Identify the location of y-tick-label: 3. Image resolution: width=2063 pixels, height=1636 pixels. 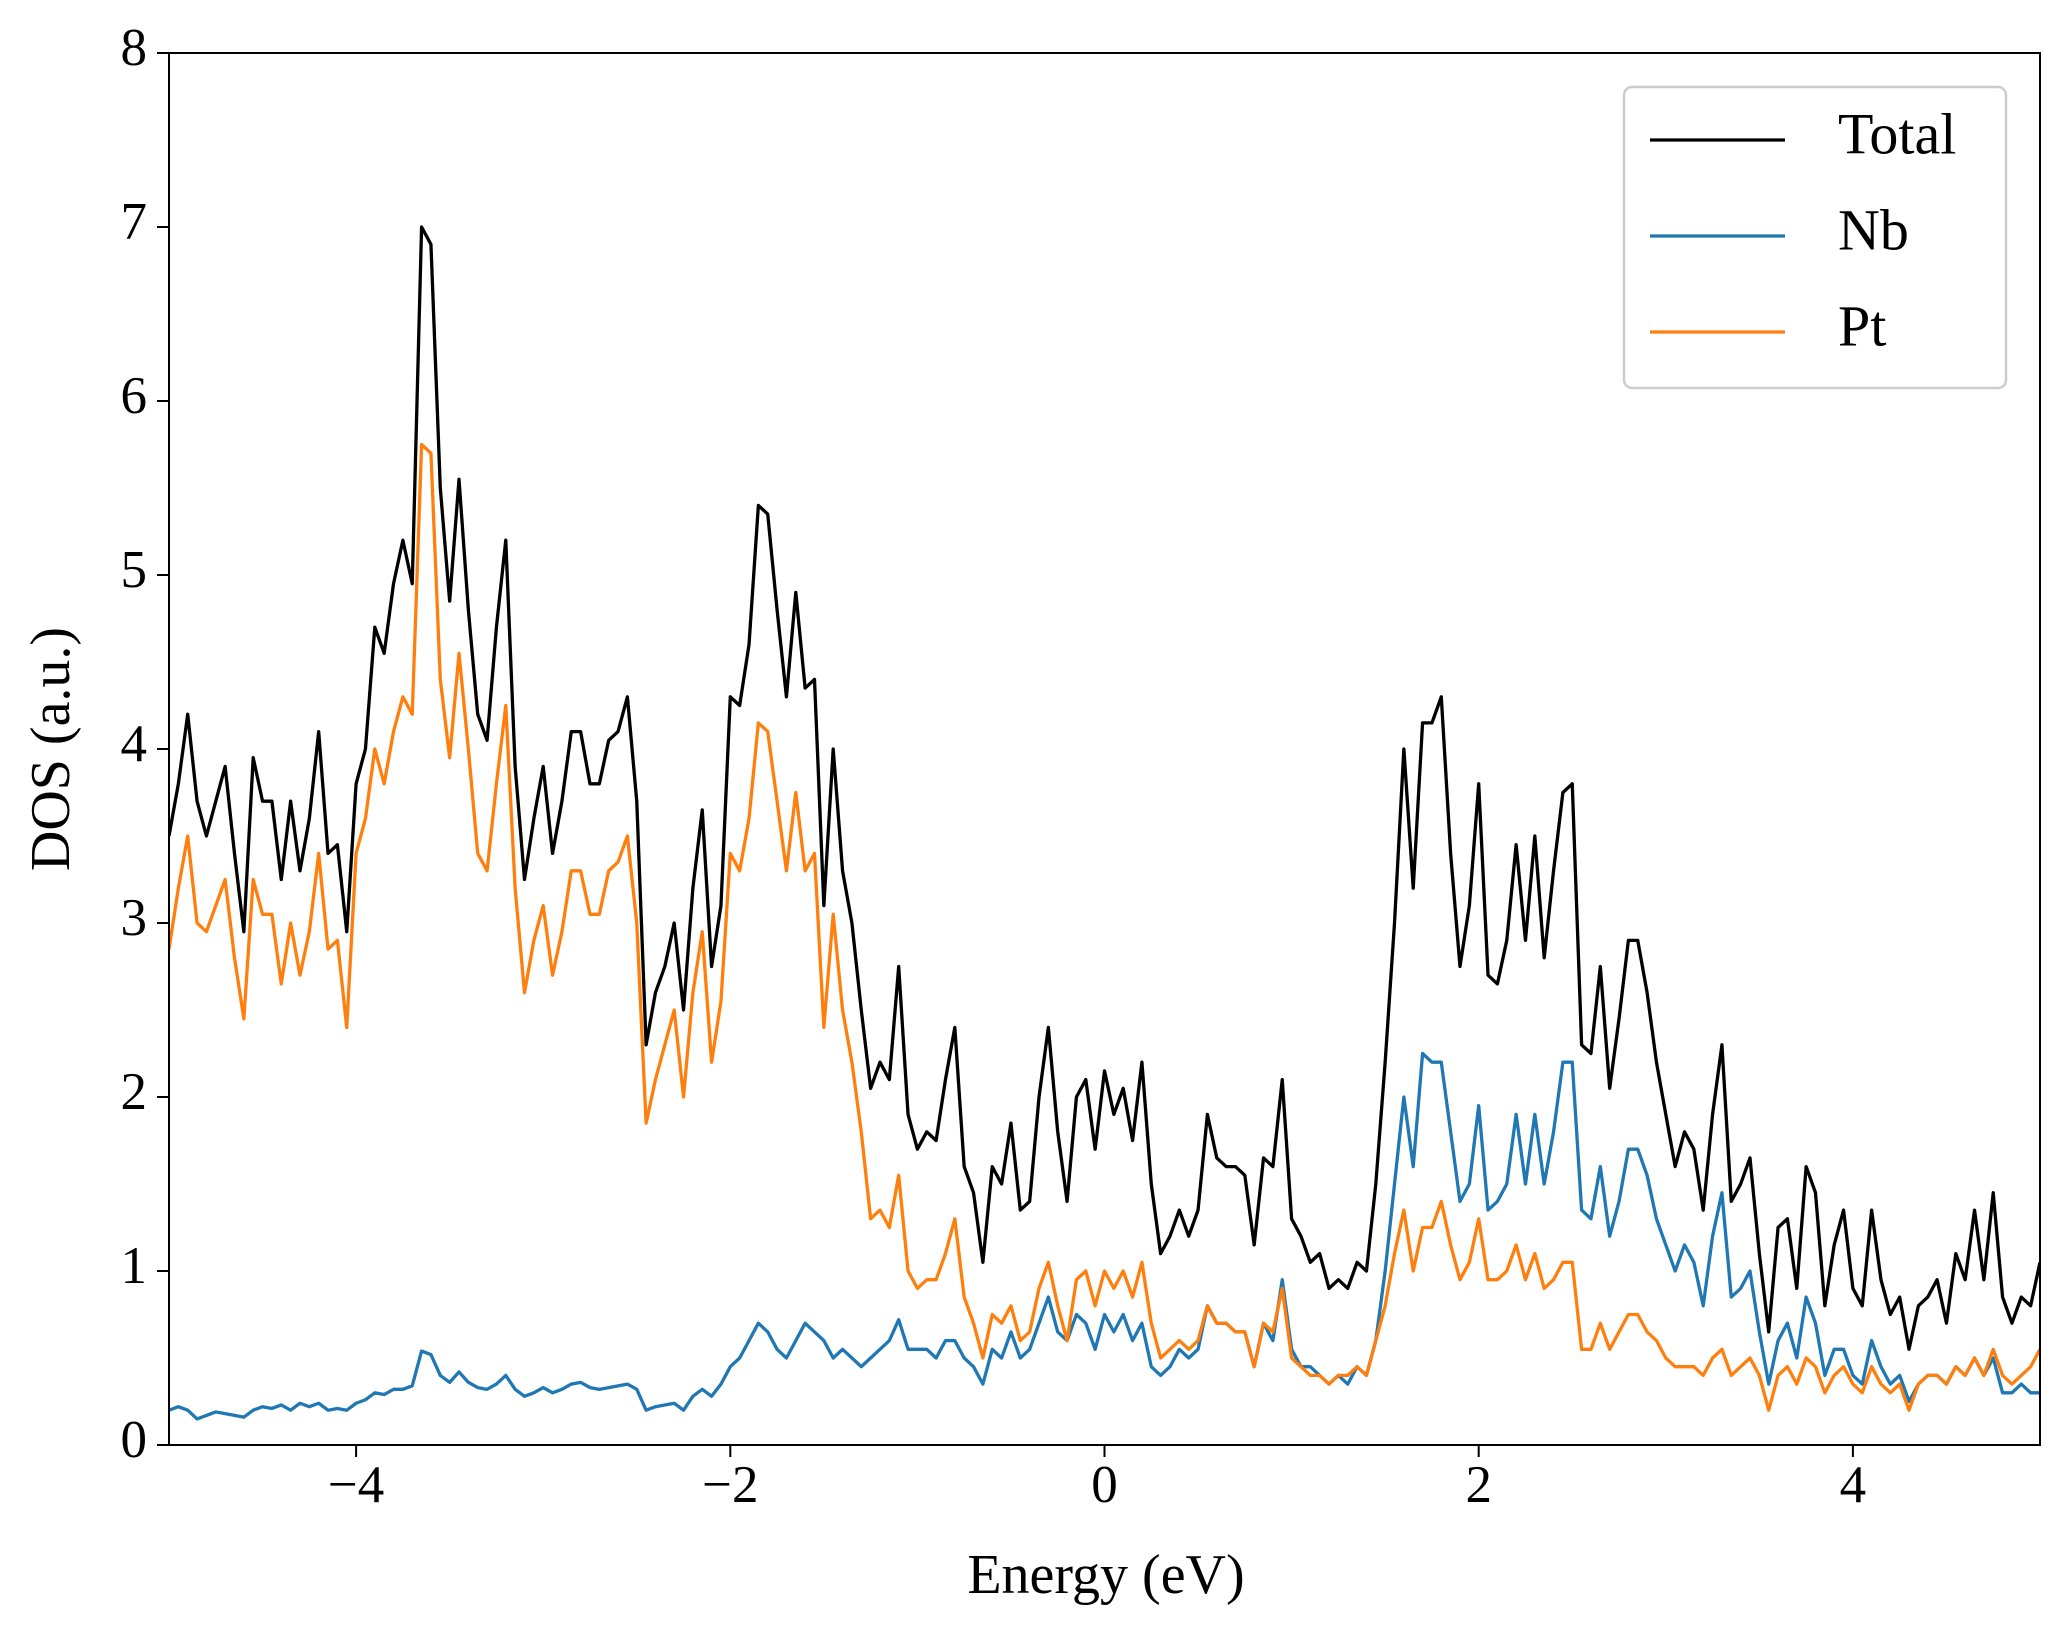
(134, 918).